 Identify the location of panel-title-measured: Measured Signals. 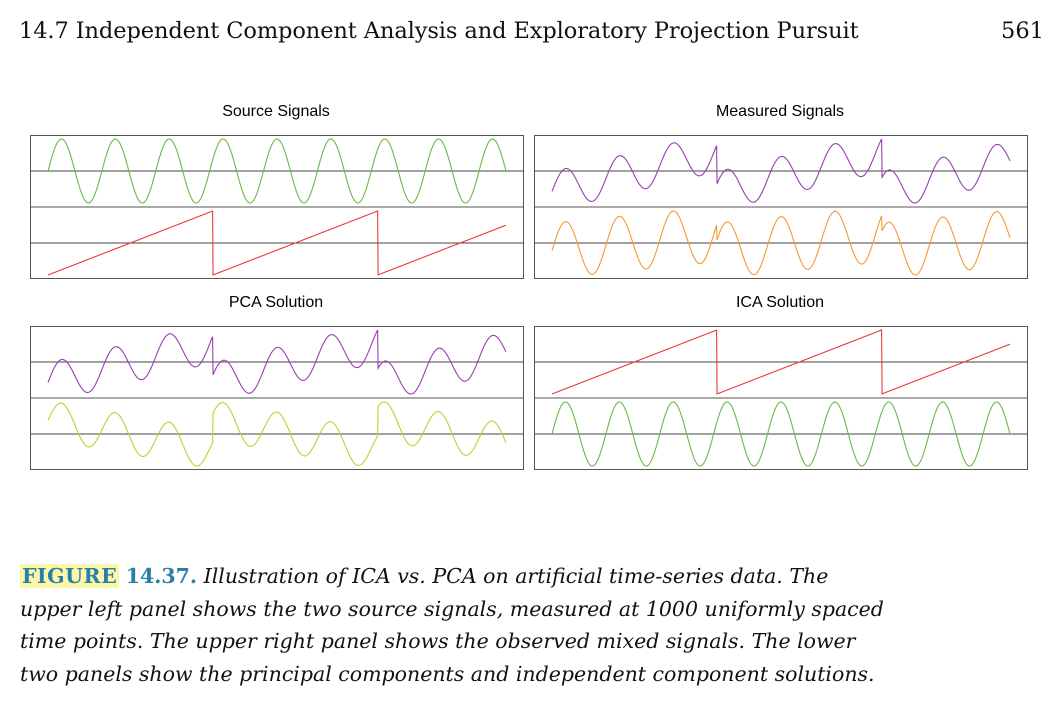
(780, 111).